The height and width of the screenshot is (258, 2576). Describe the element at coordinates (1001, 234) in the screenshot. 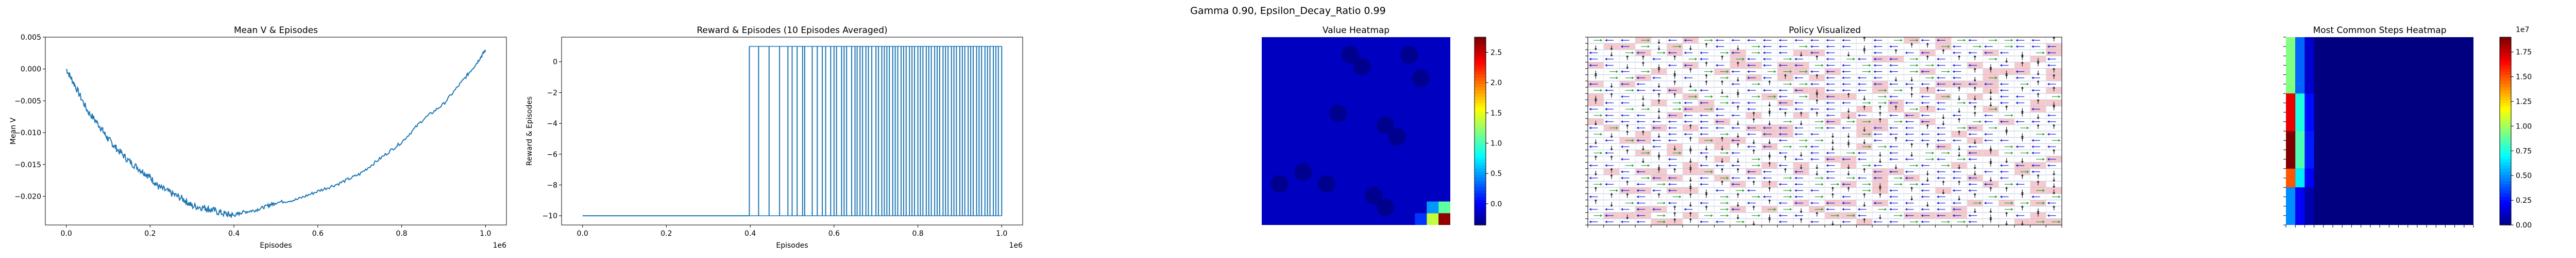

I see `x-tick-label: 1.0` at that location.